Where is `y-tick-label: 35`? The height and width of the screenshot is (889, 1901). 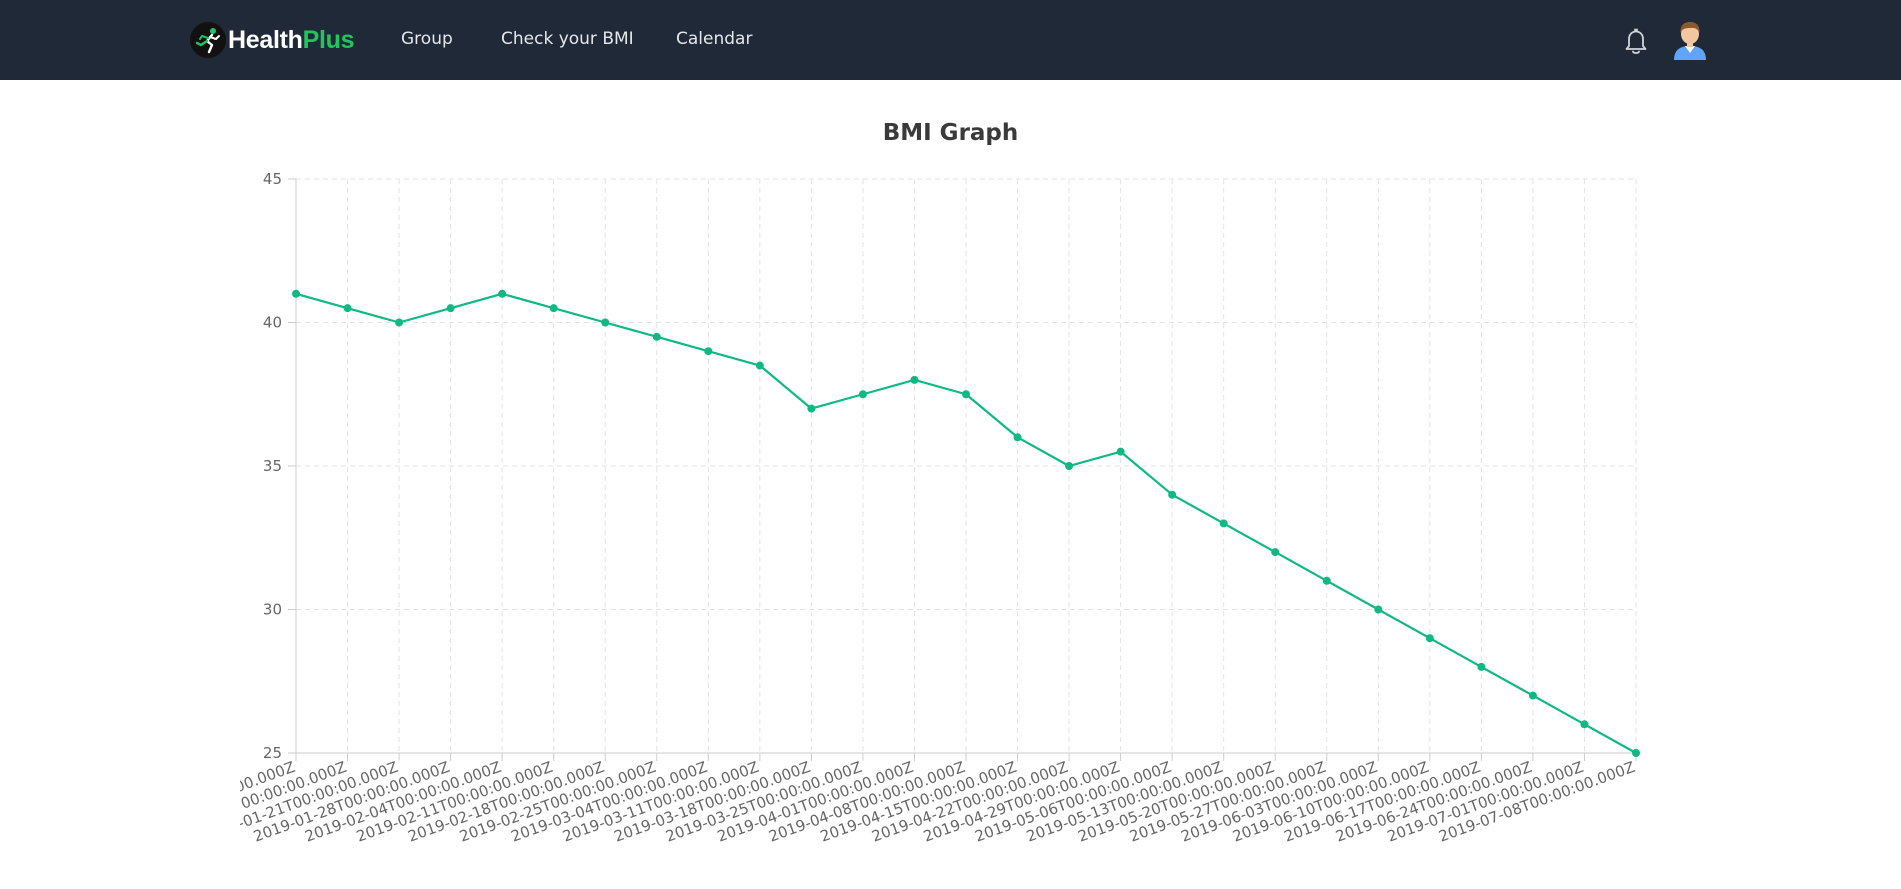
y-tick-label: 35 is located at coordinates (272, 466).